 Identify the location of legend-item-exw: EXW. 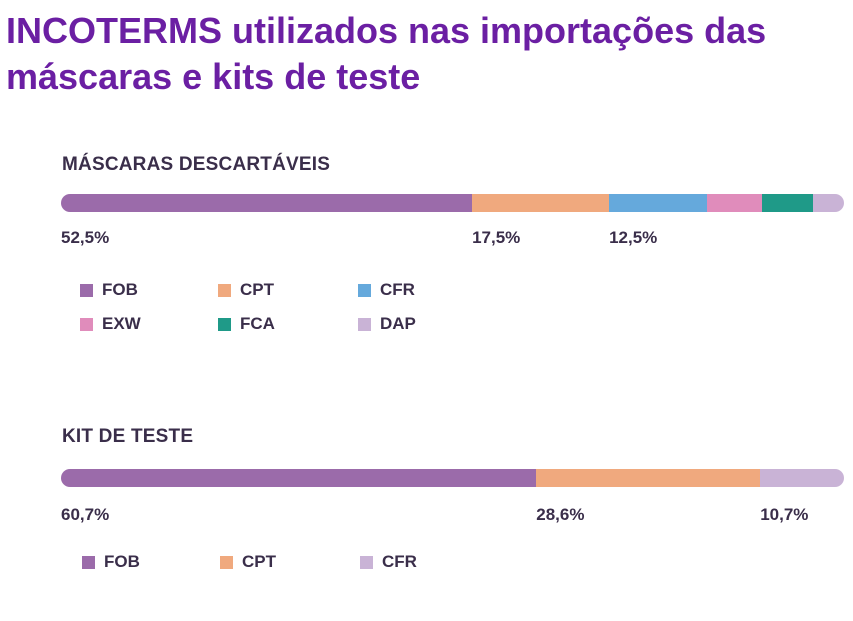
(110, 324).